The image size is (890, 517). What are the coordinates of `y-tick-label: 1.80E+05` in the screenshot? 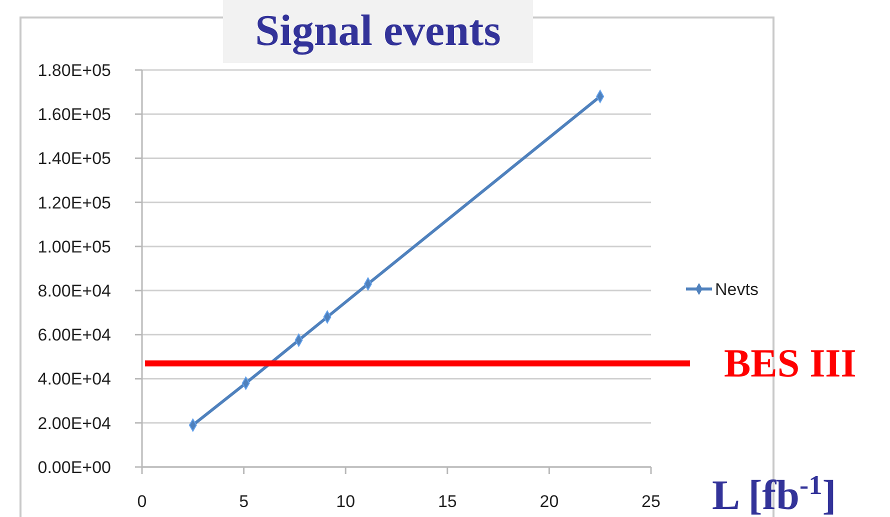 It's located at (74, 70).